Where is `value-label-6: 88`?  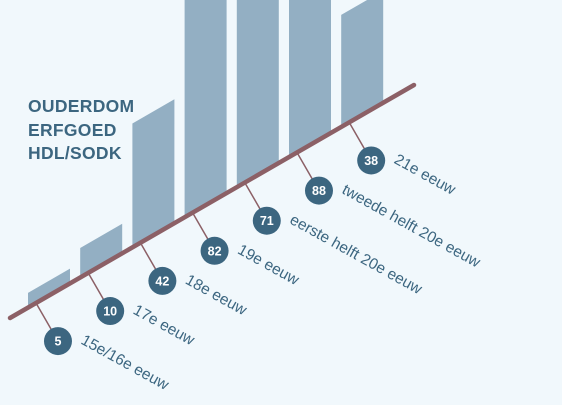 value-label-6: 88 is located at coordinates (319, 191).